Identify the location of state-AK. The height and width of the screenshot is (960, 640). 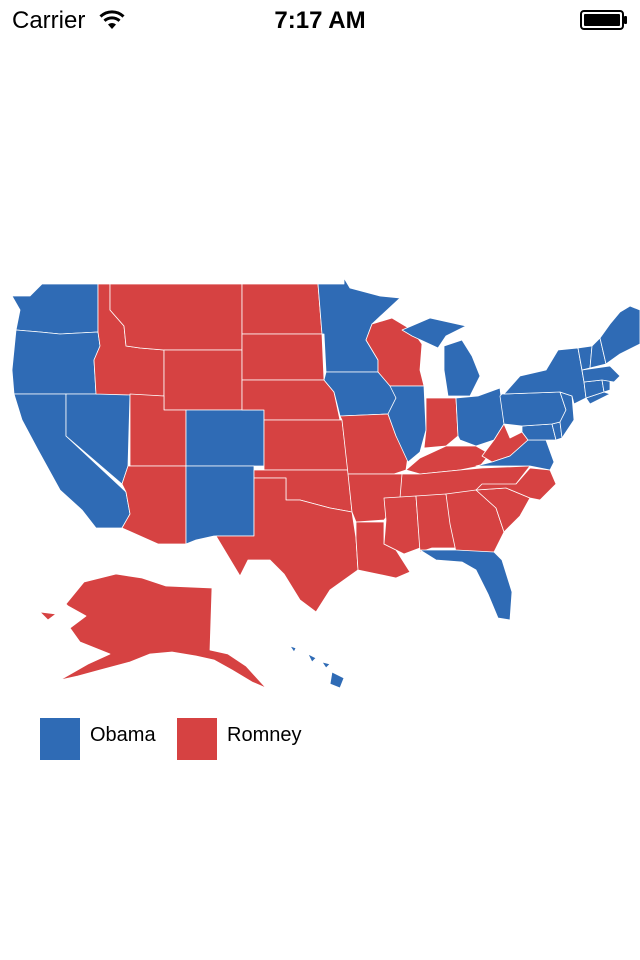
(137, 631).